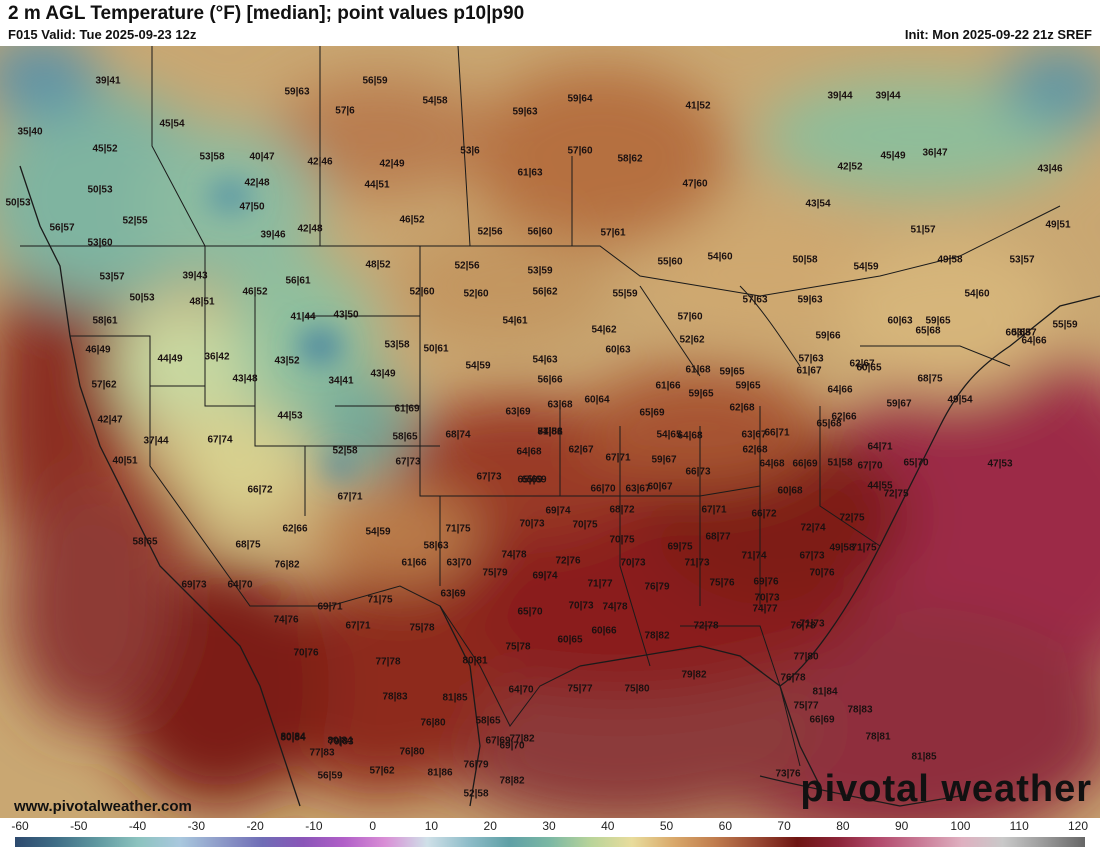 This screenshot has width=1100, height=850. What do you see at coordinates (196, 826) in the screenshot?
I see `colorbar-tick-label: -30` at bounding box center [196, 826].